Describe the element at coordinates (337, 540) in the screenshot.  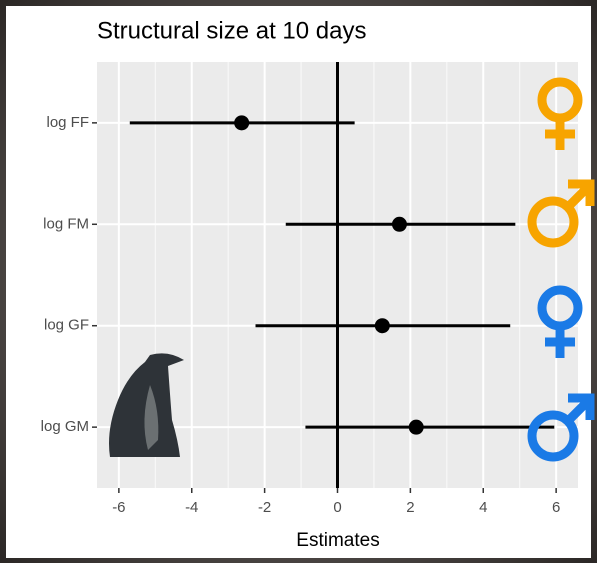
I see `x-axis-label: Estimates` at that location.